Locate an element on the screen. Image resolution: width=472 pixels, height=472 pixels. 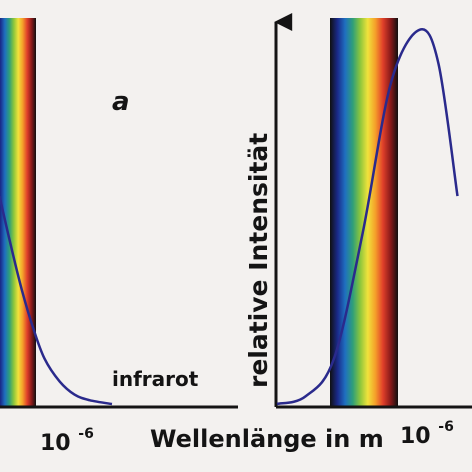
y-axis-label: relative Intensität is located at coordinates (258, 260).